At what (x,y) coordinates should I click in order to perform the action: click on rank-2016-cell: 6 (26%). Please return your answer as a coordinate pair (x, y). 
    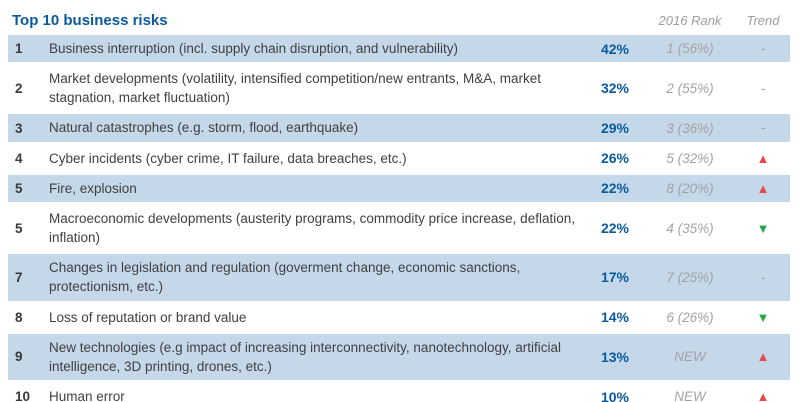
    Looking at the image, I should click on (690, 317).